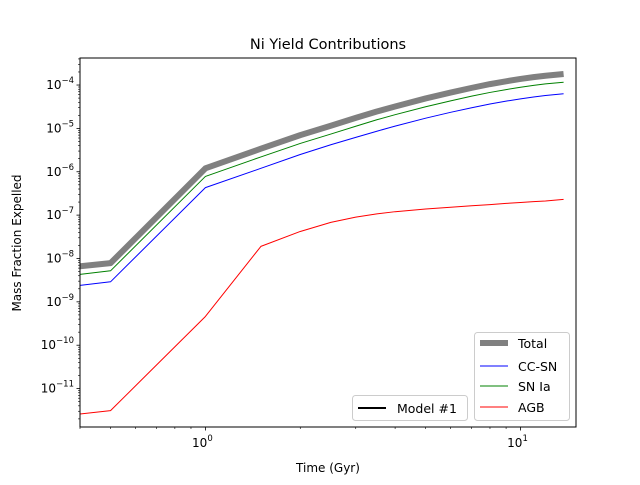 Image resolution: width=640 pixels, height=485 pixels. I want to click on legend-model: Model #1, so click(410, 408).